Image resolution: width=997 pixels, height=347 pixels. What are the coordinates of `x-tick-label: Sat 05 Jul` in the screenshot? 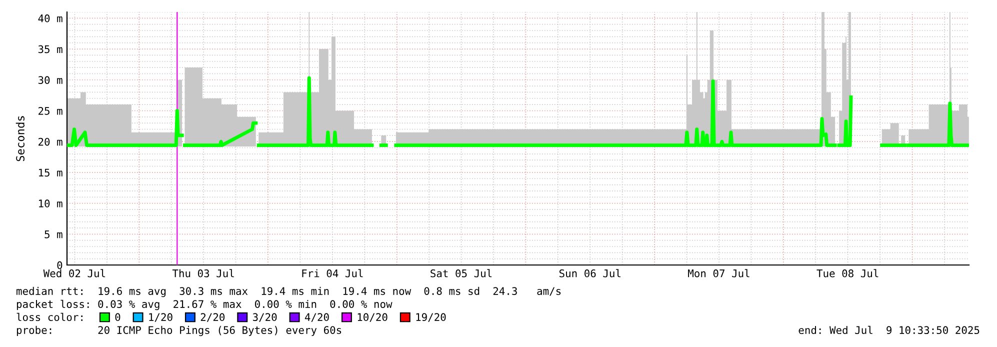 It's located at (461, 273).